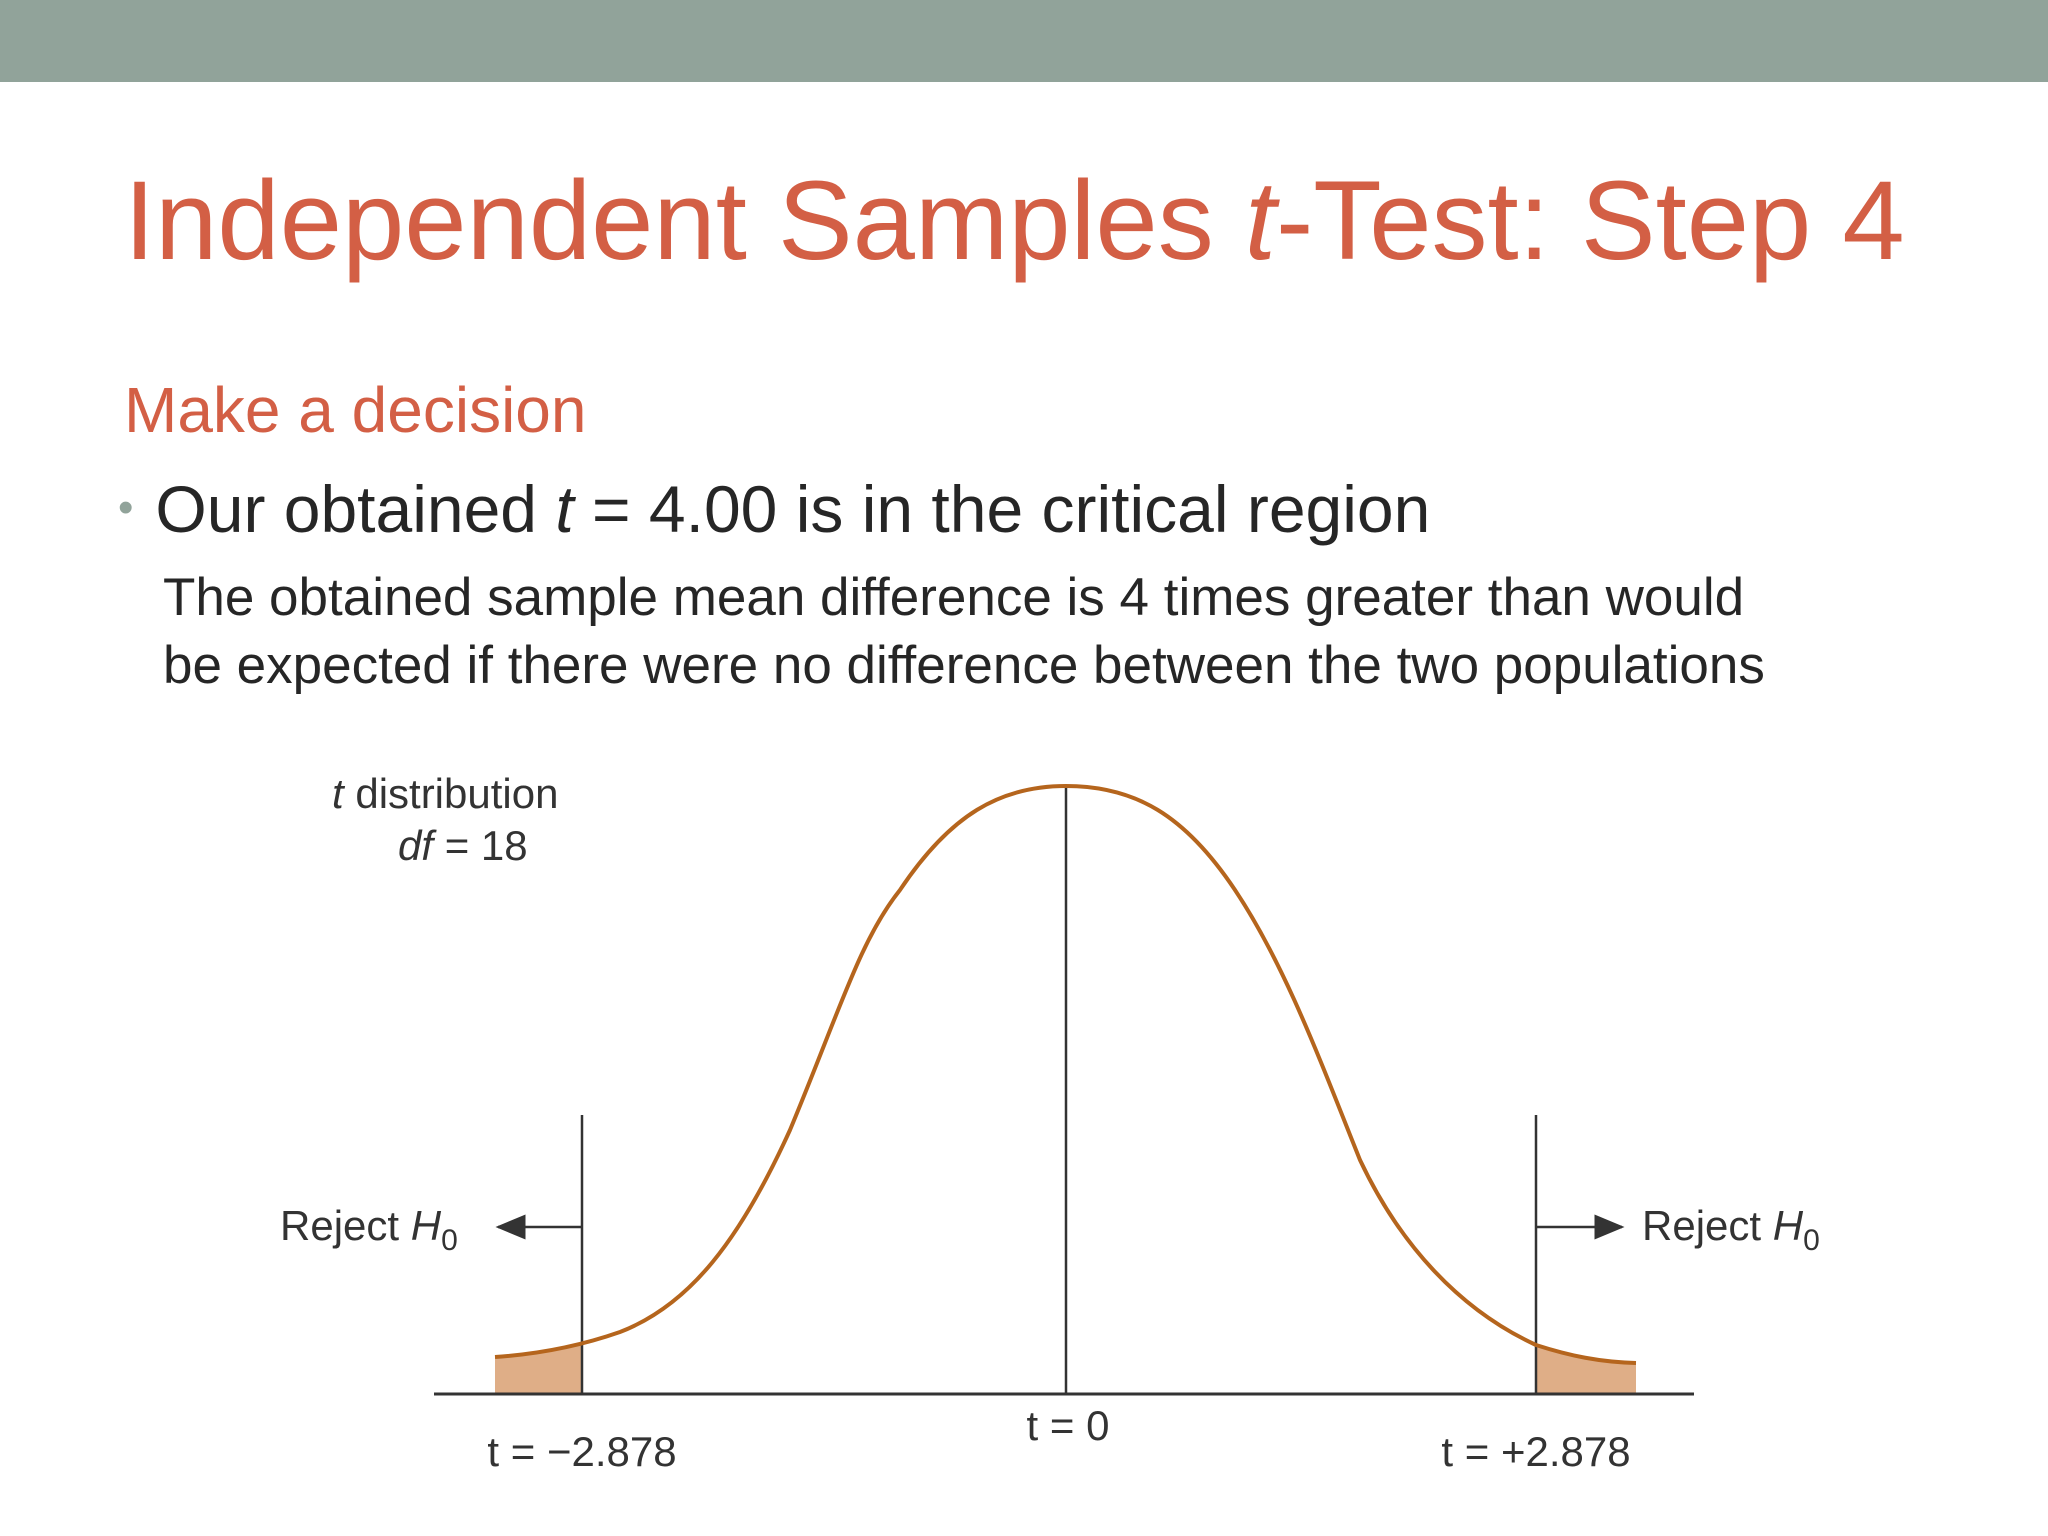 The image size is (2048, 1536). Describe the element at coordinates (1586, 1369) in the screenshot. I see `right-tail-region` at that location.